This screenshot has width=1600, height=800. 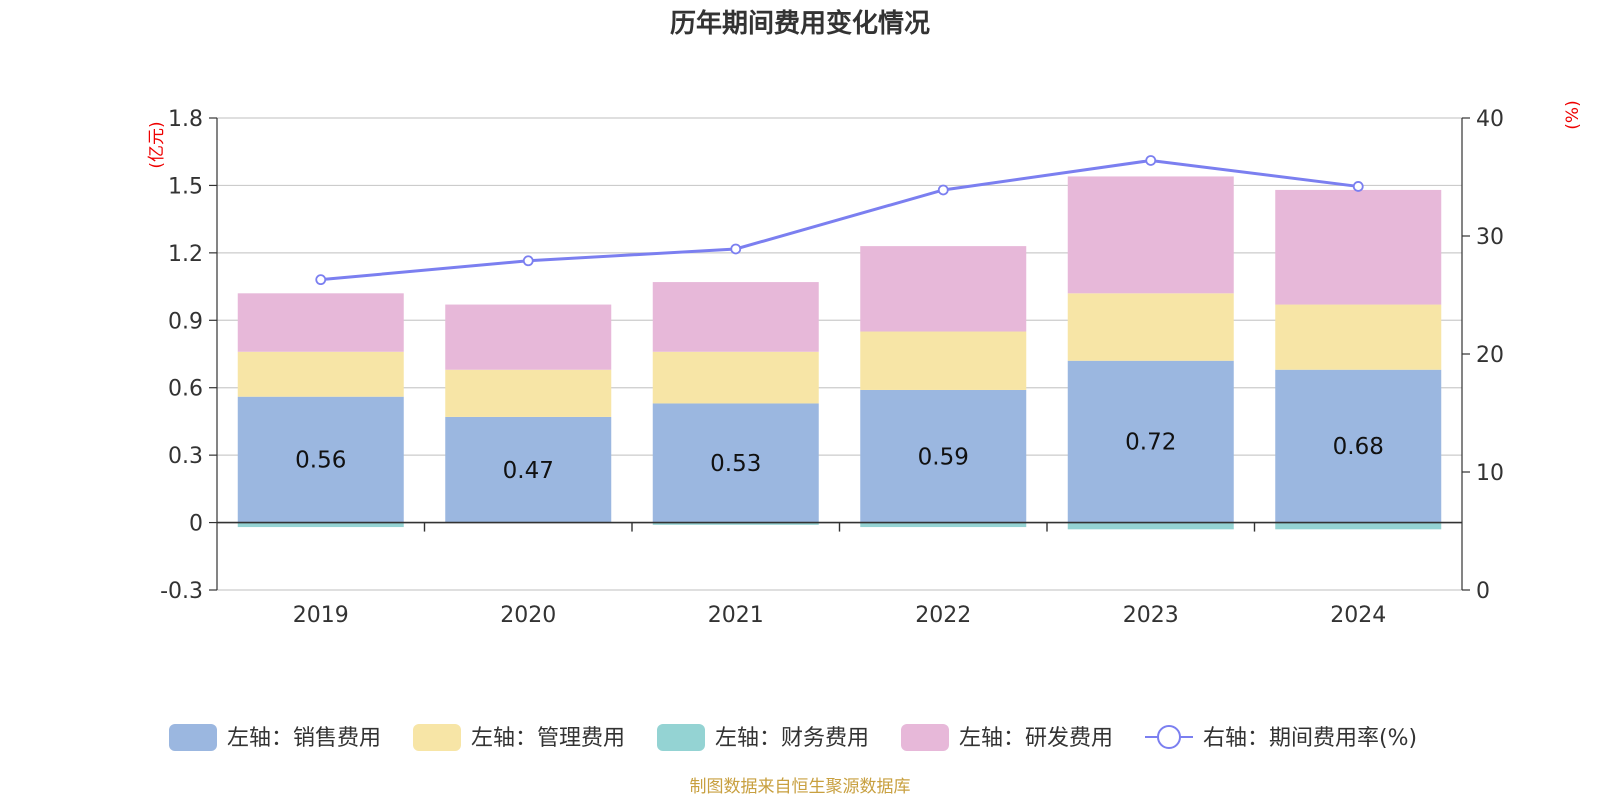 I want to click on legend-label: 左轴：研发费用, so click(x=1036, y=738).